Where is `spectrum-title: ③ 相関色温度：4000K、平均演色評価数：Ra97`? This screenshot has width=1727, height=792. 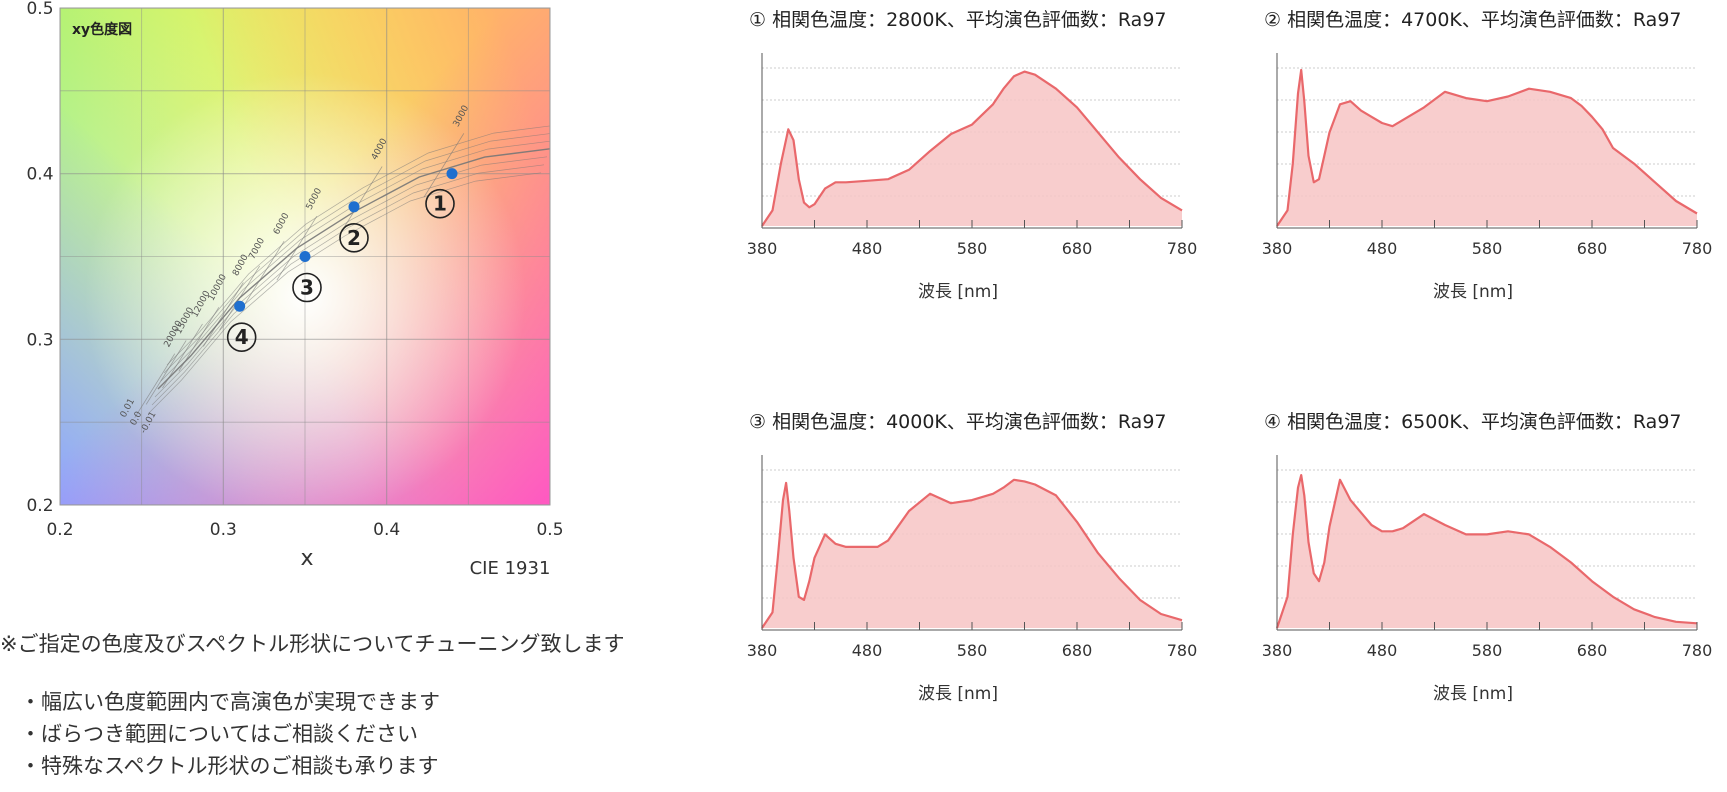 spectrum-title: ③ 相関色温度：4000K、平均演色評価数：Ra97 is located at coordinates (958, 422).